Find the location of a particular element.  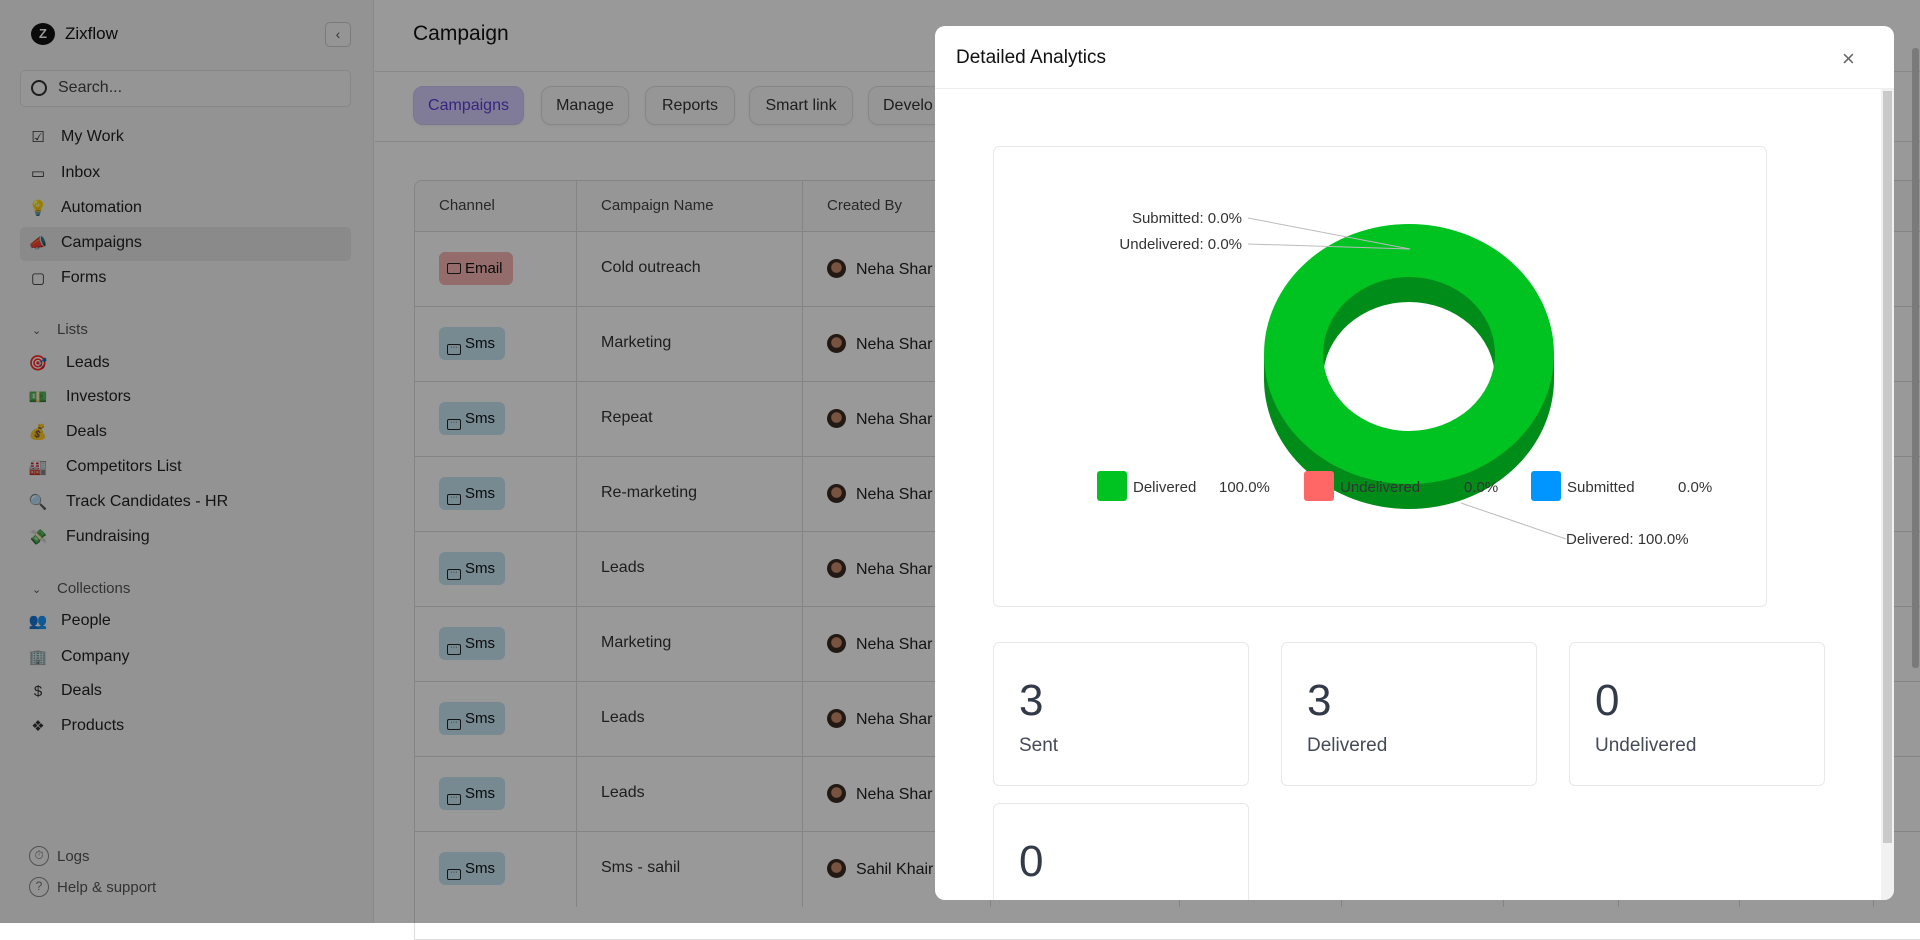

collection-item-products: ❖ Products is located at coordinates (185, 727).